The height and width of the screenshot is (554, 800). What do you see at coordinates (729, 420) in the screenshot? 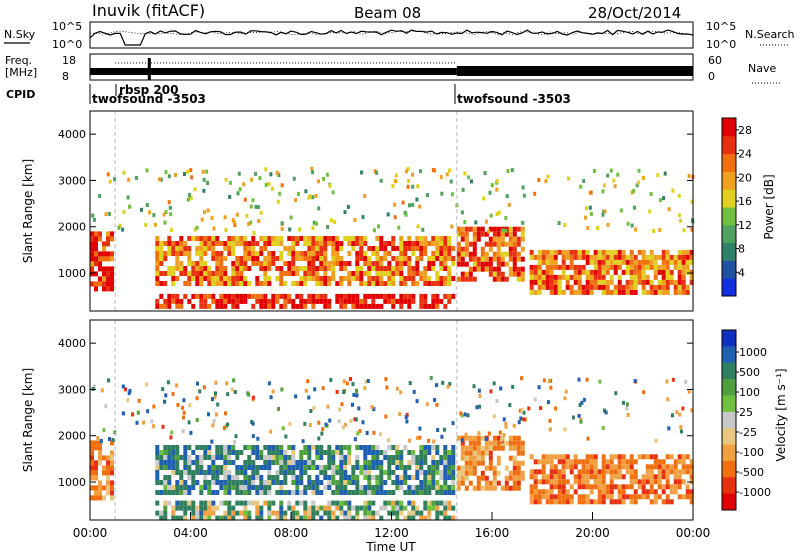
I see `velocity-colorbar-frame` at bounding box center [729, 420].